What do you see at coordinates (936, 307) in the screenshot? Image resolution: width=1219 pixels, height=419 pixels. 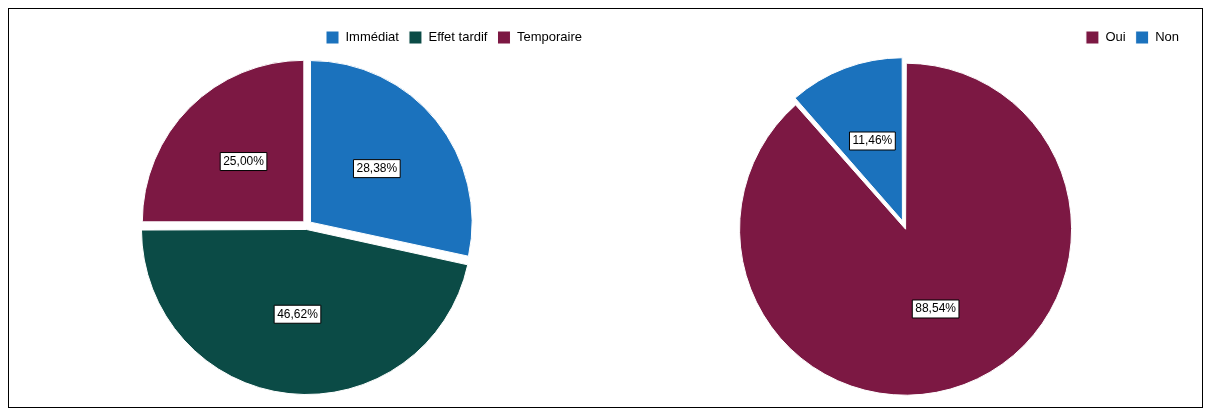 I see `data-label: 88,54%` at bounding box center [936, 307].